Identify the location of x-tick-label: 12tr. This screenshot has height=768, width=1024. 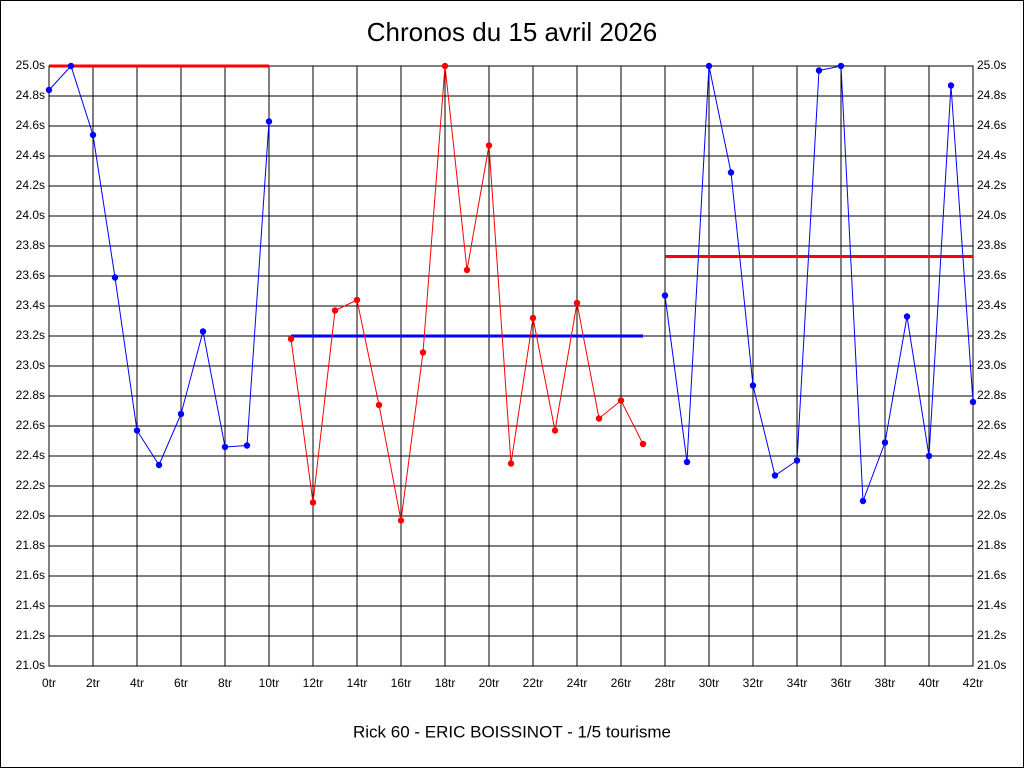
(313, 683).